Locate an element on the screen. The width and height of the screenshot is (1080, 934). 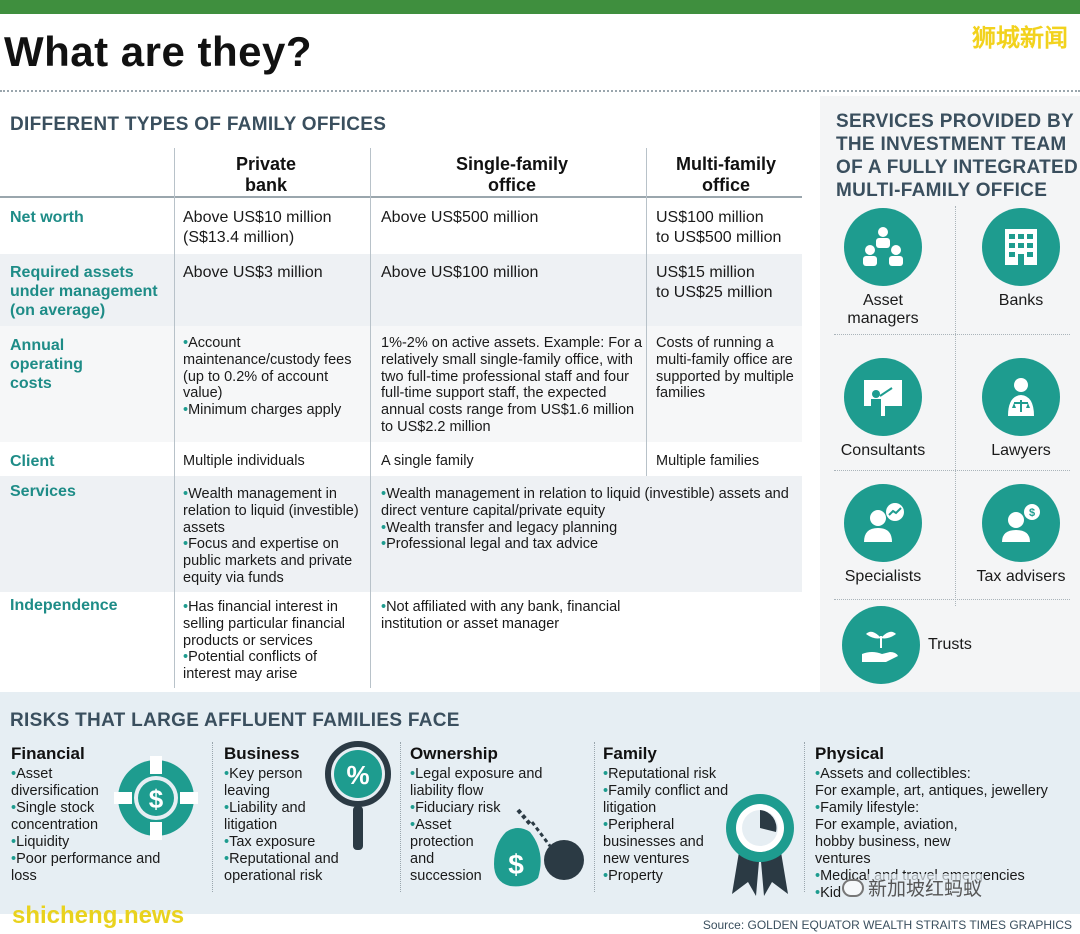
risk-group-title: Physical is located at coordinates (849, 753).